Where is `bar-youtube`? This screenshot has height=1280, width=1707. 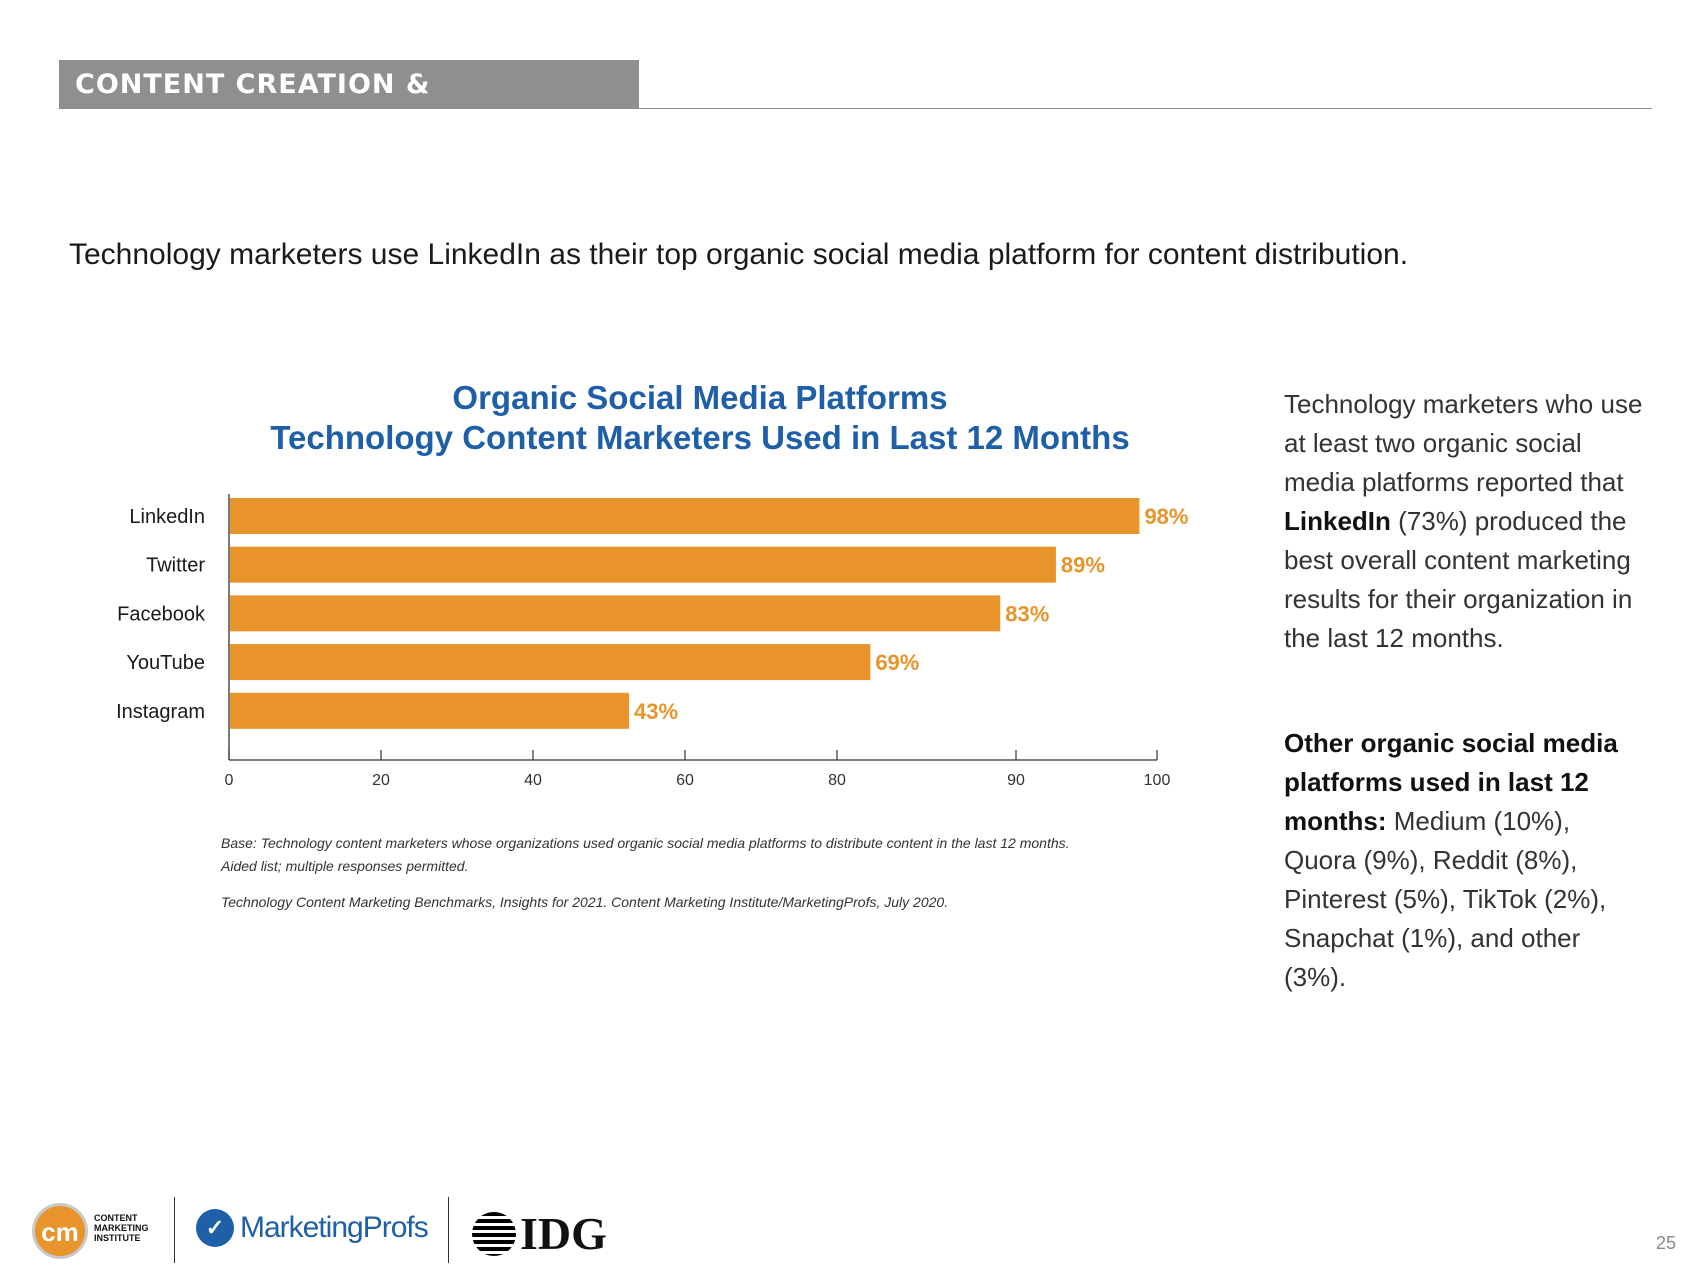 bar-youtube is located at coordinates (550, 662).